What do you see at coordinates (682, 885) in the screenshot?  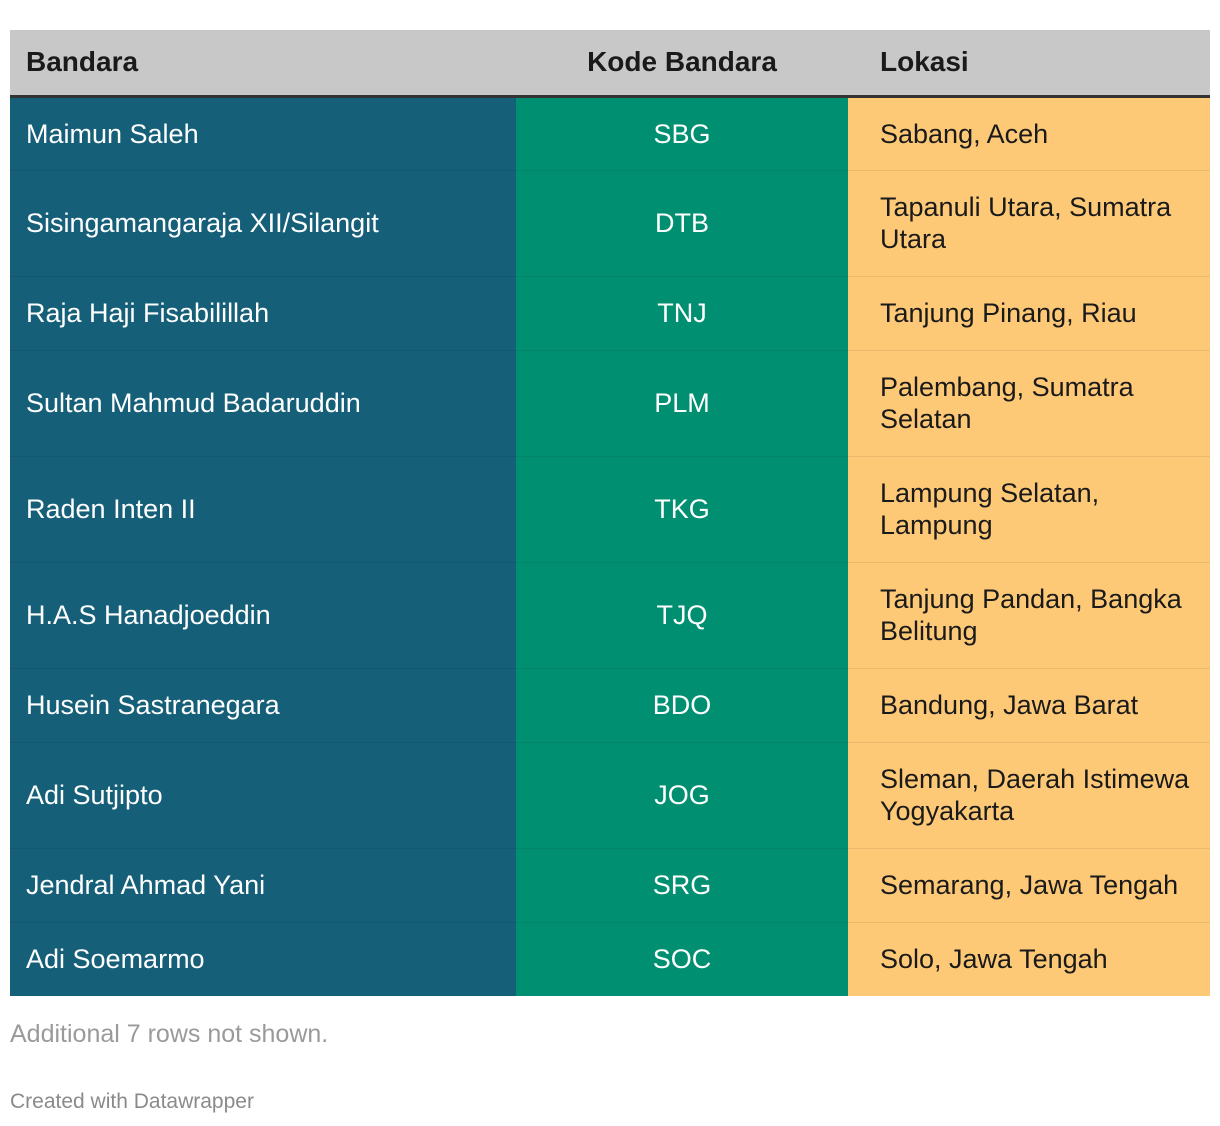 I see `airport-code-cell: SRG` at bounding box center [682, 885].